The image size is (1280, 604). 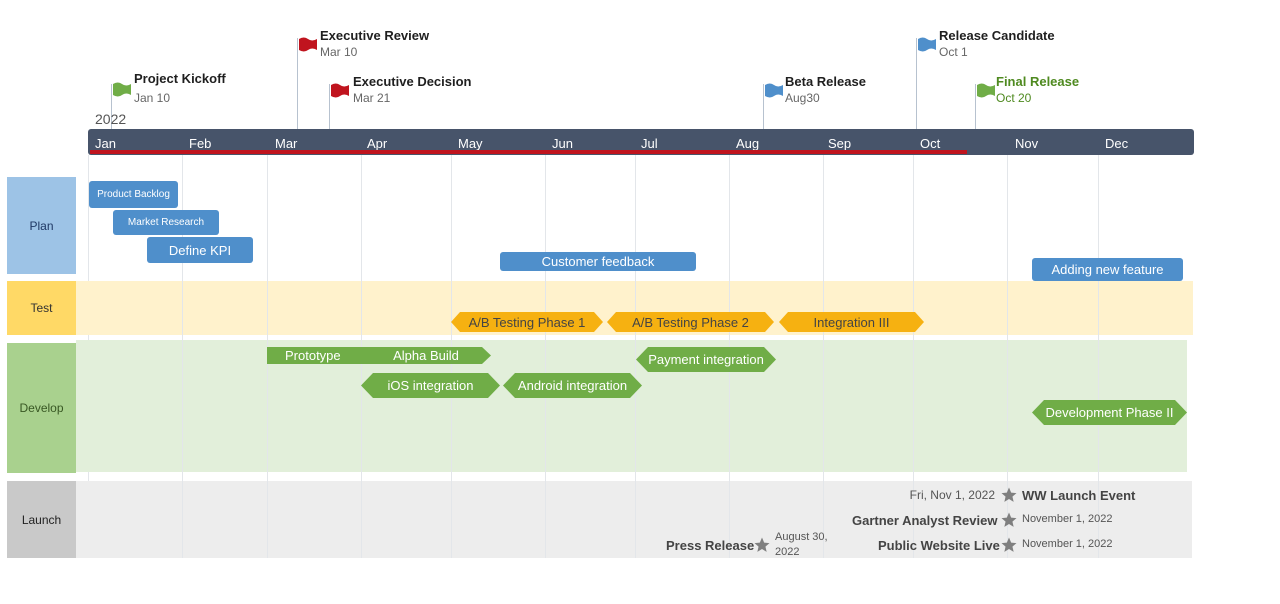 I want to click on month-label: Jan, so click(x=105, y=143).